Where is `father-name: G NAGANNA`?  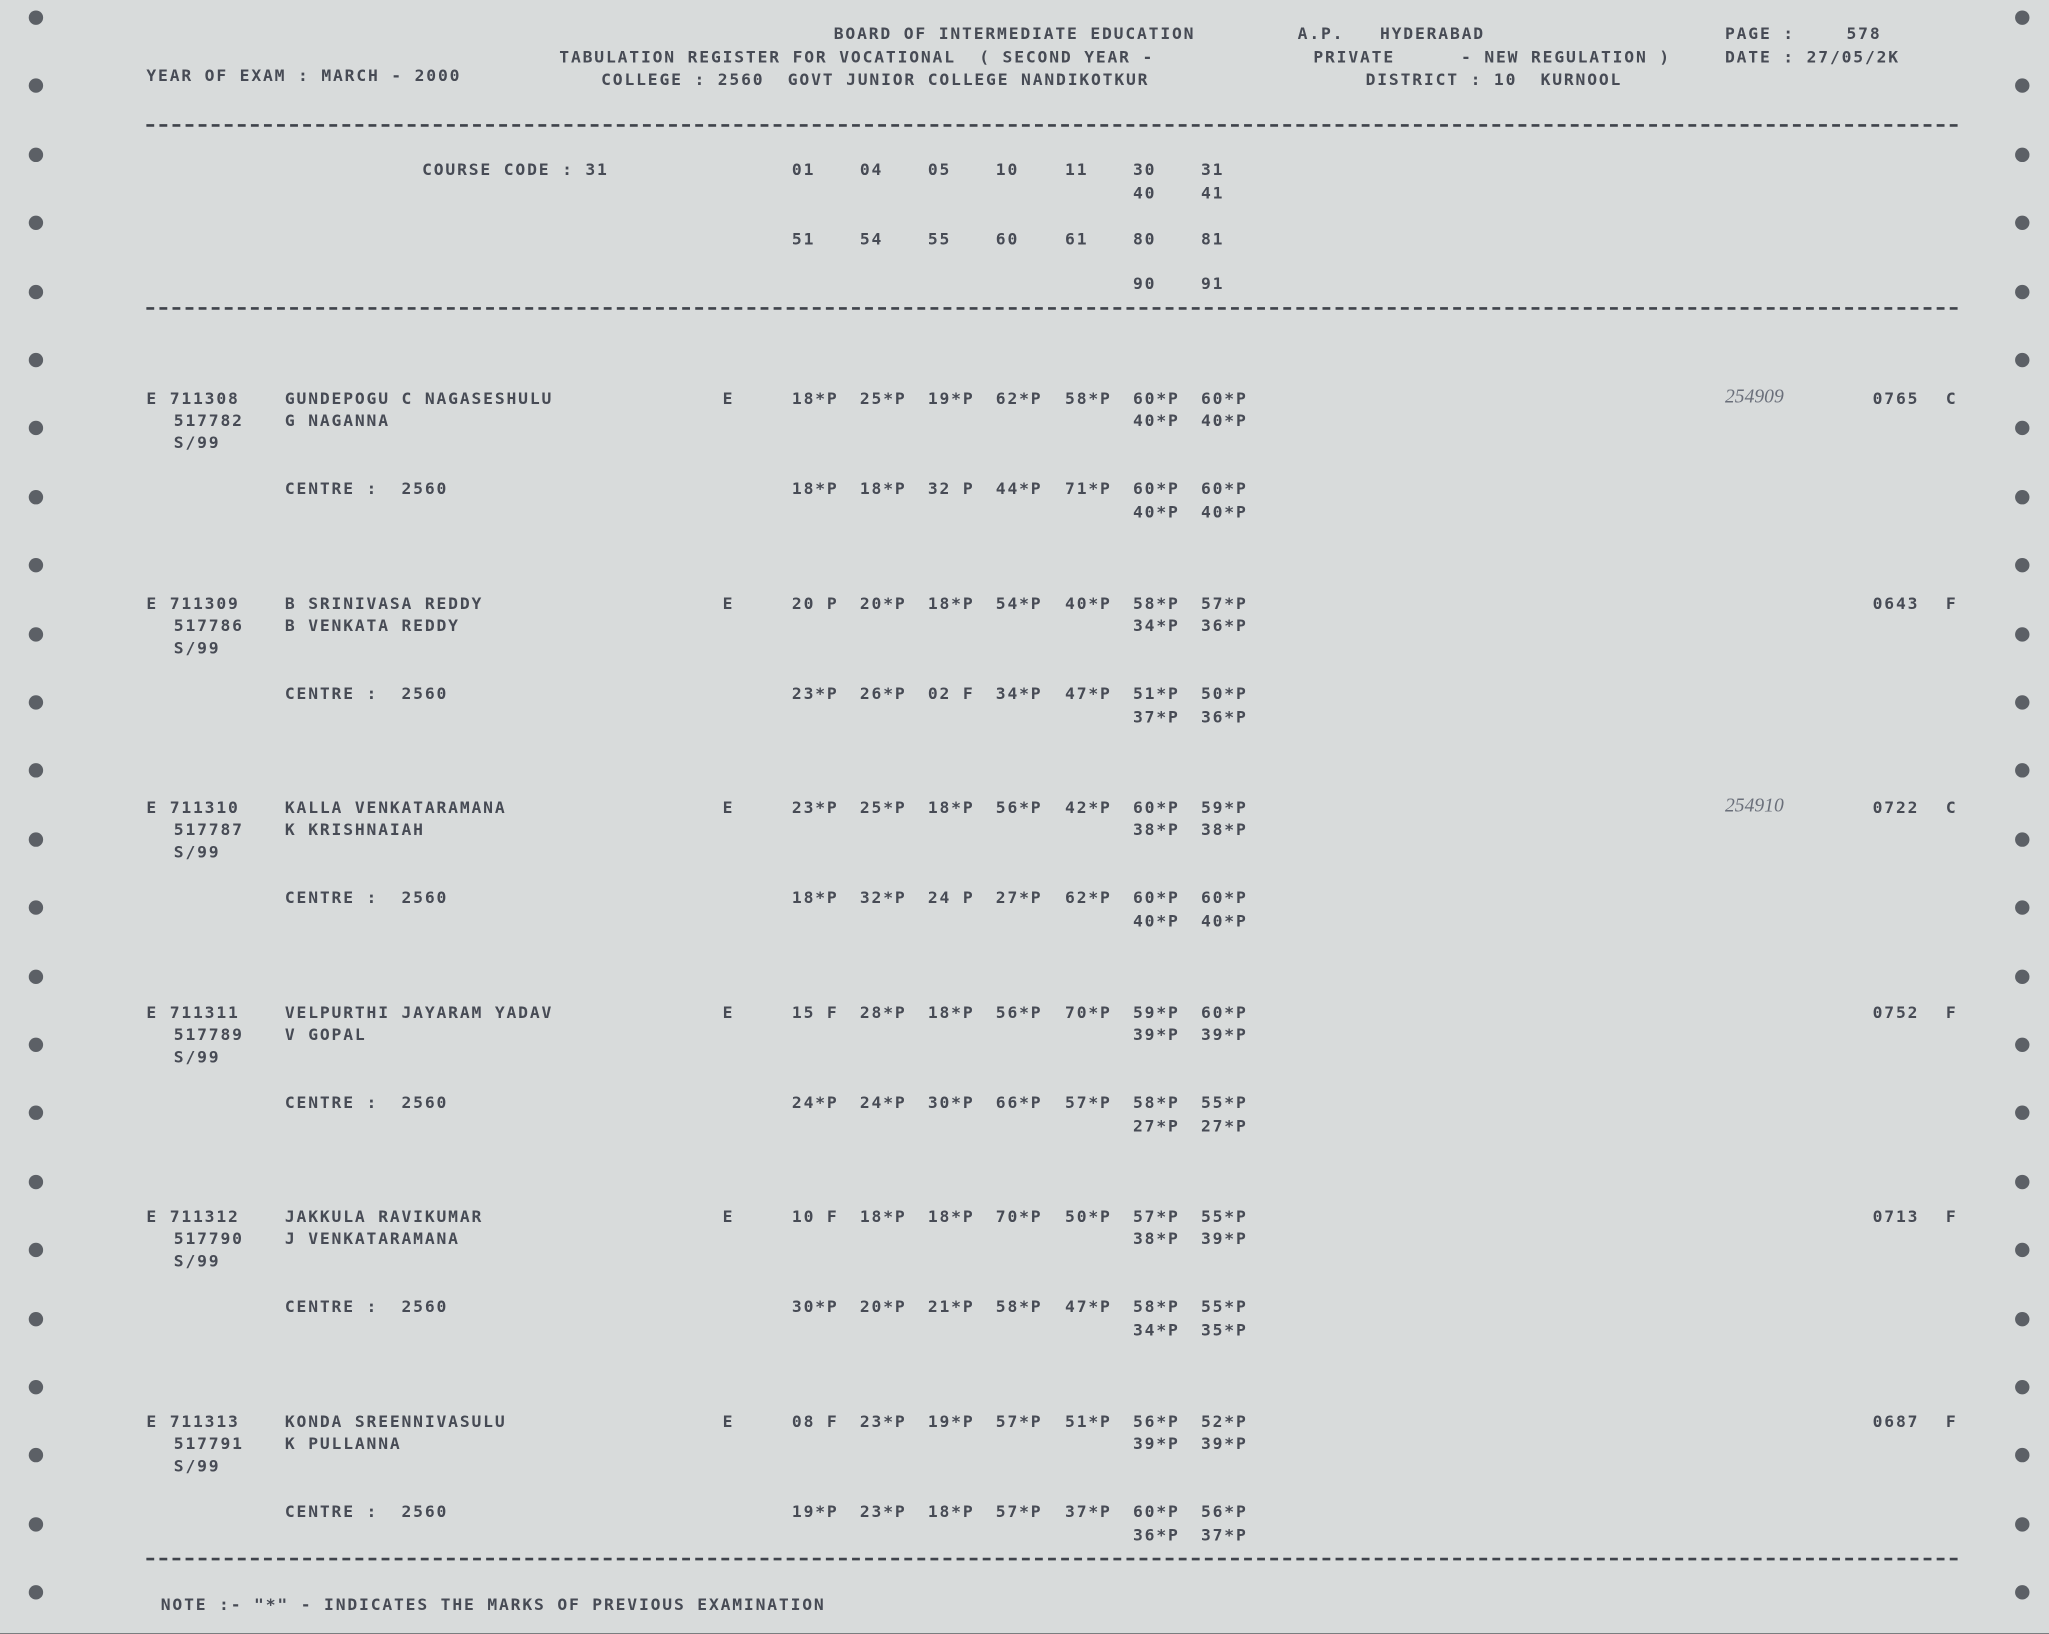 father-name: G NAGANNA is located at coordinates (337, 420).